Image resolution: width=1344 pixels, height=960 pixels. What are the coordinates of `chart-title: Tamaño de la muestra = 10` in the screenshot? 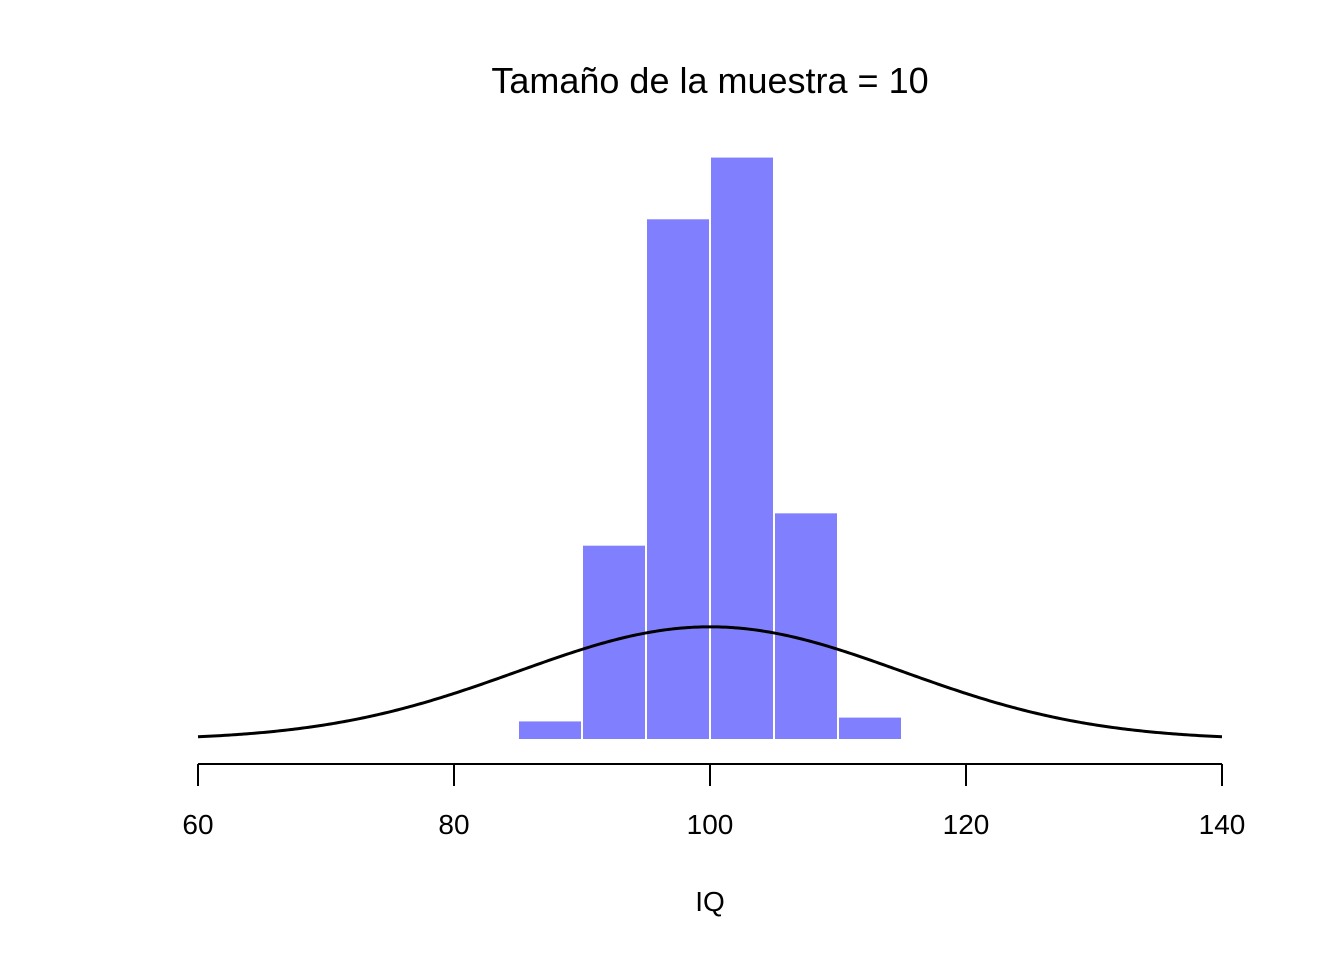 It's located at (709, 80).